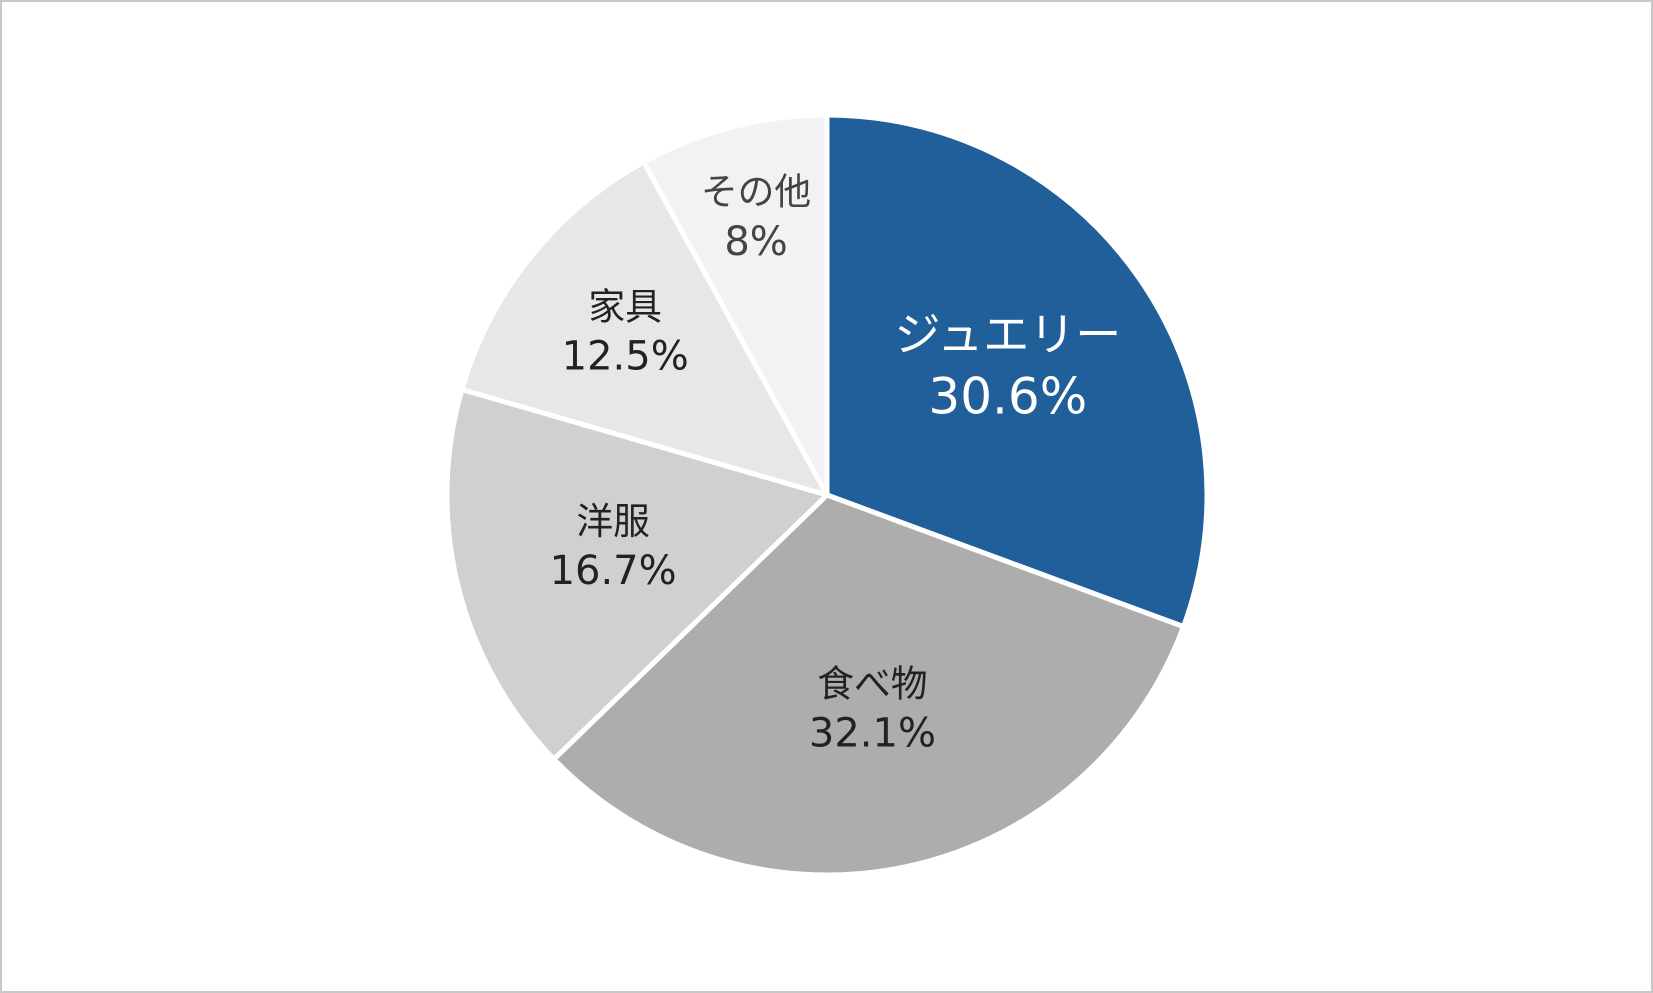 Image resolution: width=1653 pixels, height=993 pixels. I want to click on slice-category: 家具, so click(625, 306).